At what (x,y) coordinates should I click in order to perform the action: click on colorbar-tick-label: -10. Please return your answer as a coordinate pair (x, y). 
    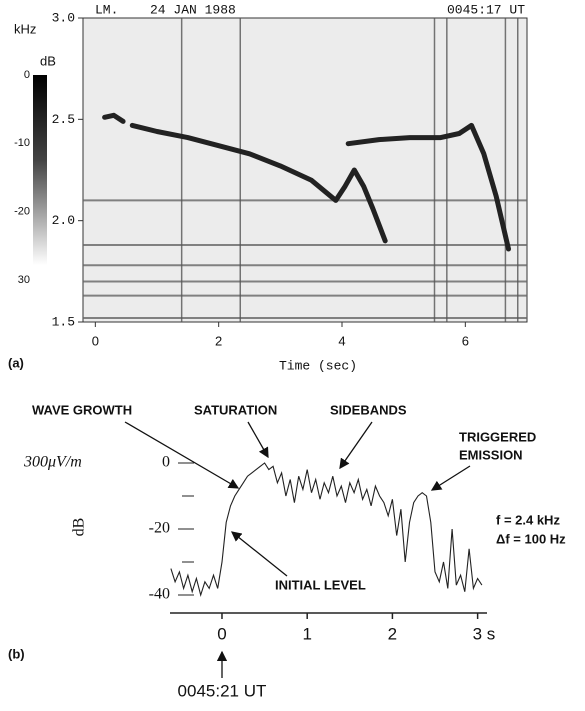
    Looking at the image, I should click on (22, 143).